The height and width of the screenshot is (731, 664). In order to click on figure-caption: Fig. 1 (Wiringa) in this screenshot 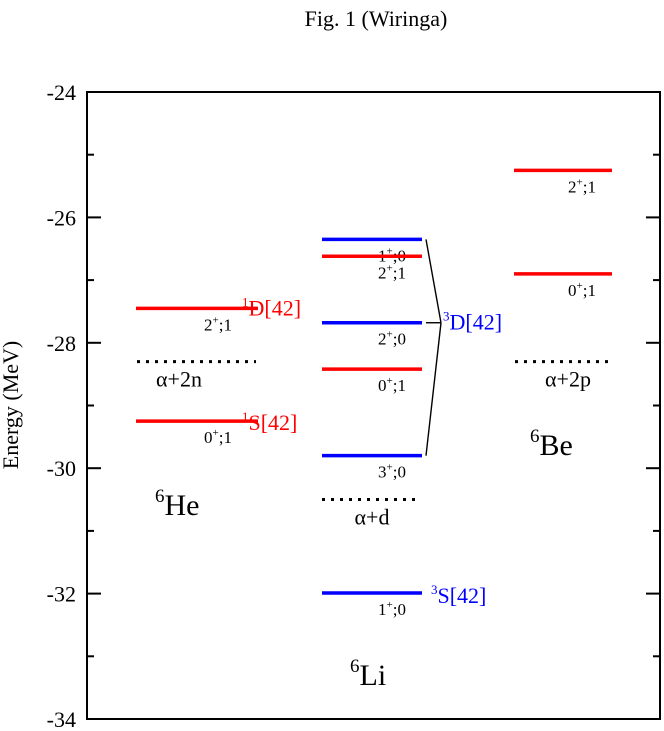, I will do `click(376, 18)`.